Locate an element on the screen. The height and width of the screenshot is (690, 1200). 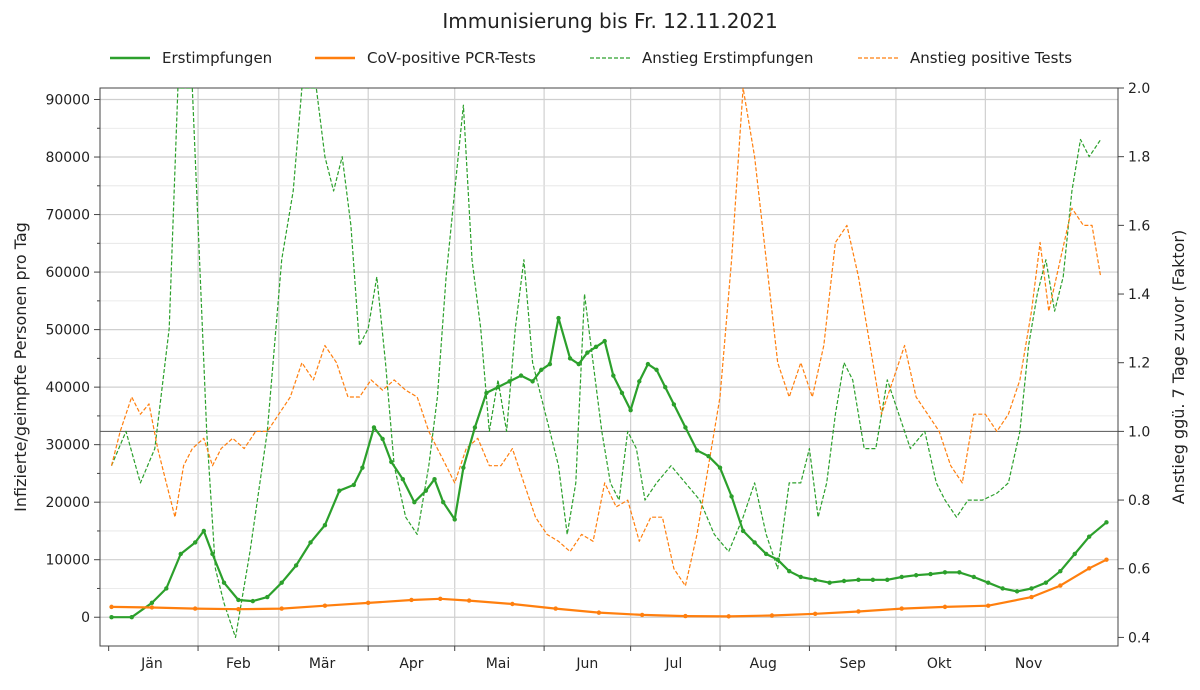
legend-label-erstimpfungen: Erstimpfungen is located at coordinates (217, 58).